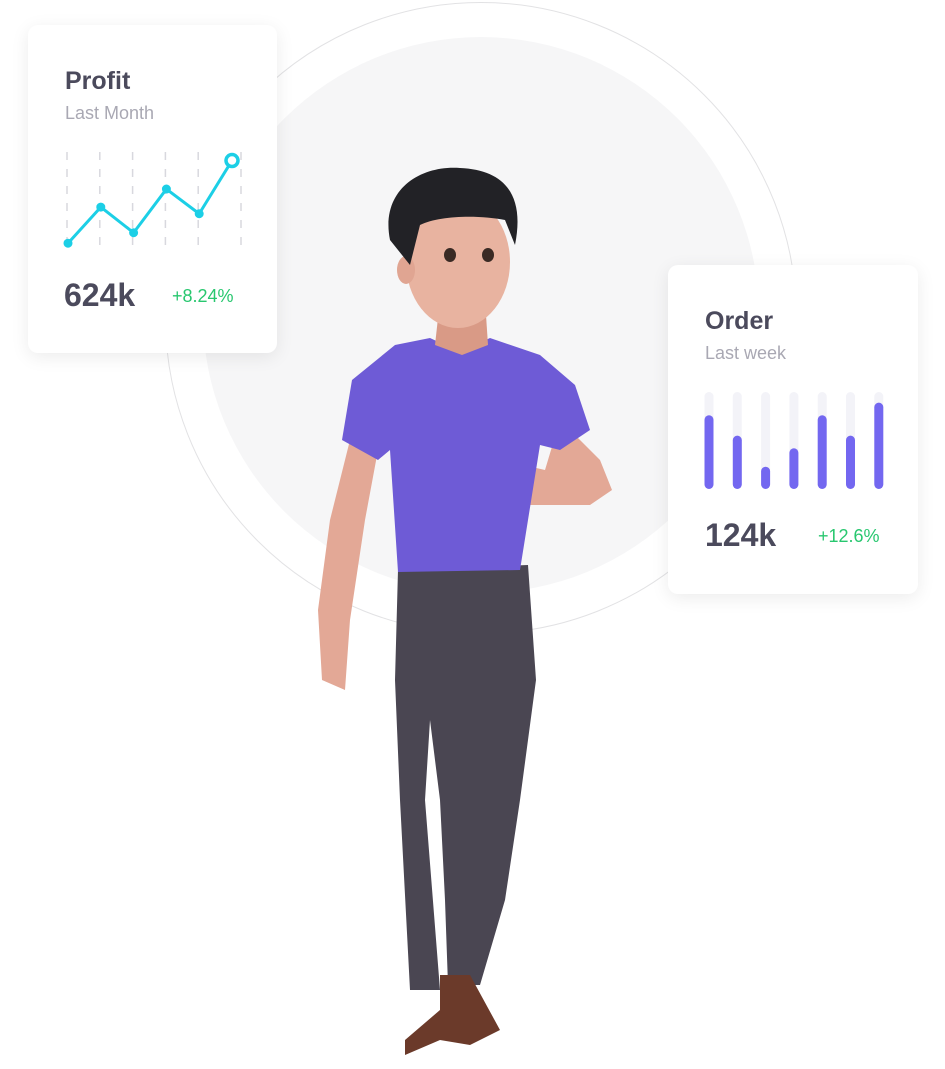 Image resolution: width=945 pixels, height=1069 pixels. I want to click on sandals, so click(452, 1015).